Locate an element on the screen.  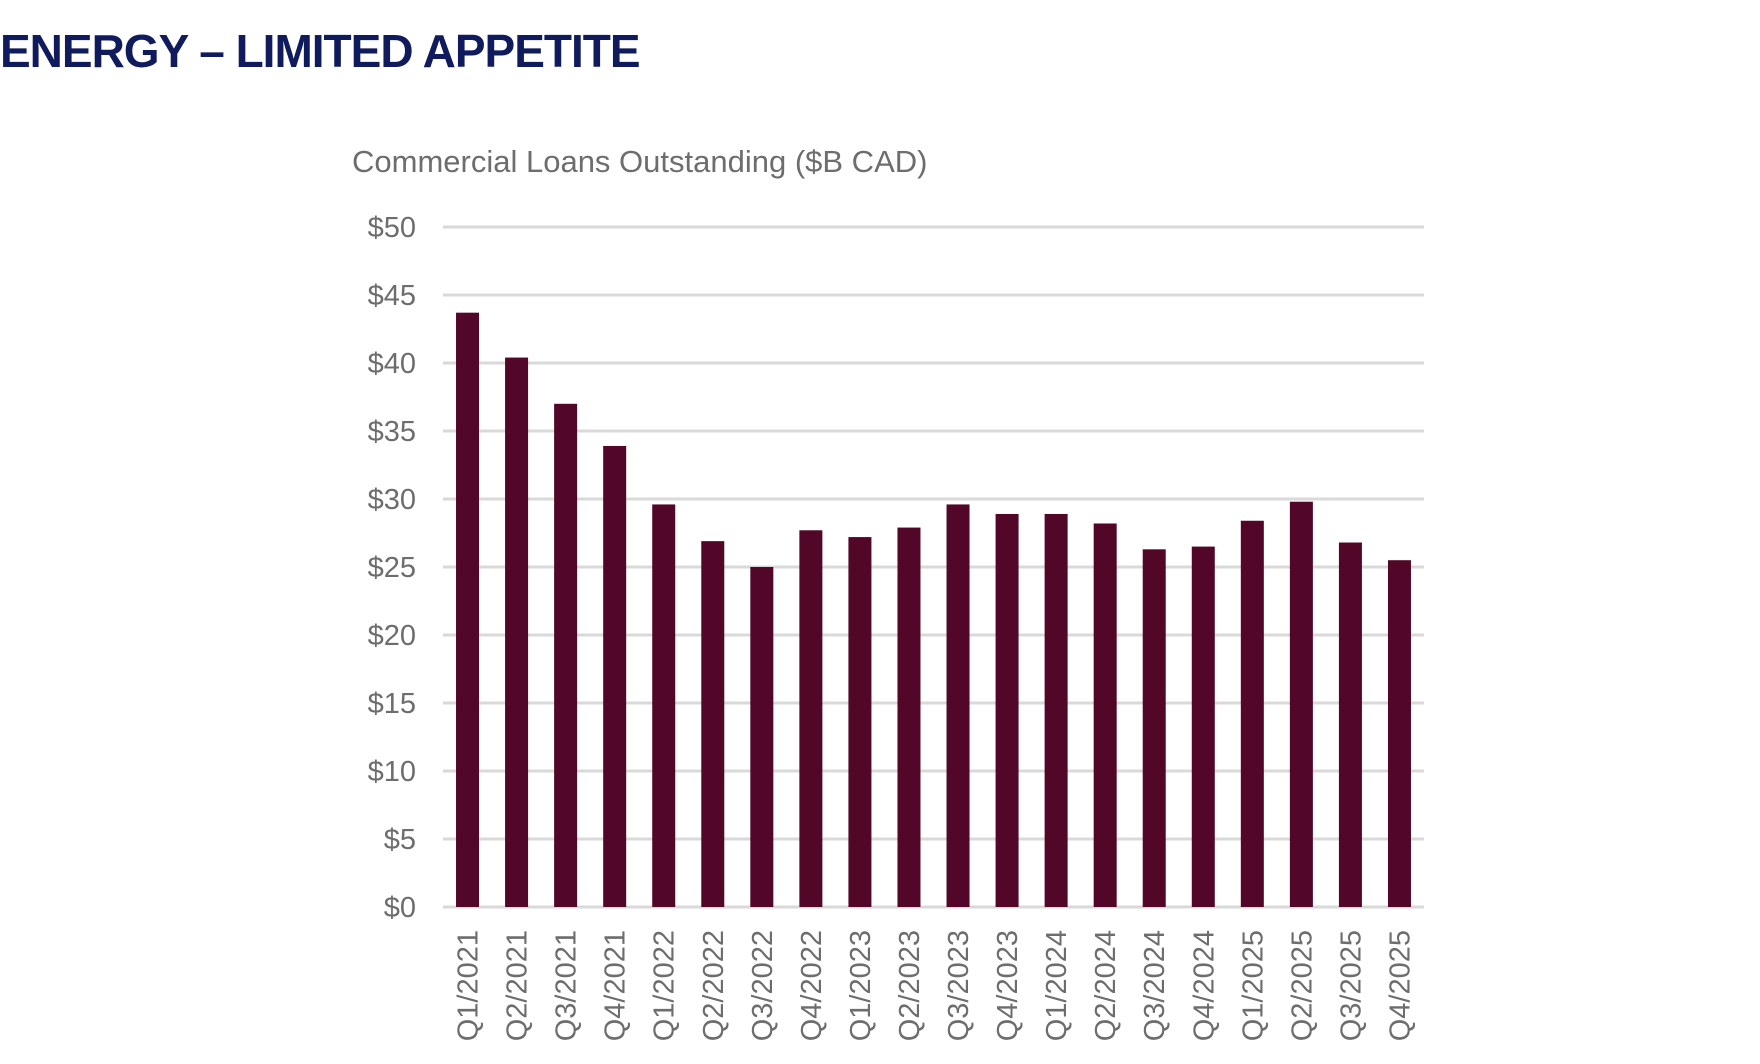
bar-q3-2022 is located at coordinates (762, 737).